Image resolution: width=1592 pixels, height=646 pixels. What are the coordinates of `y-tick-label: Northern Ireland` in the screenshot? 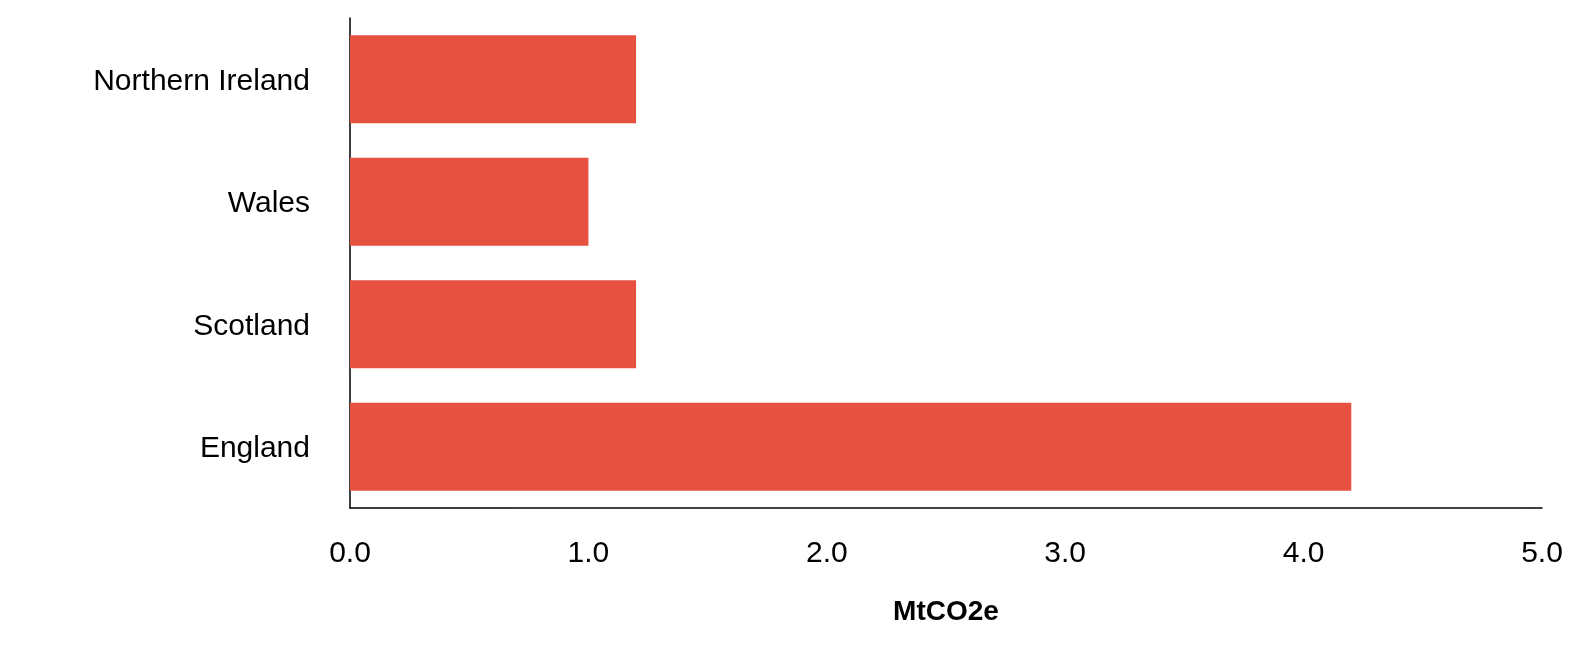 It's located at (201, 79).